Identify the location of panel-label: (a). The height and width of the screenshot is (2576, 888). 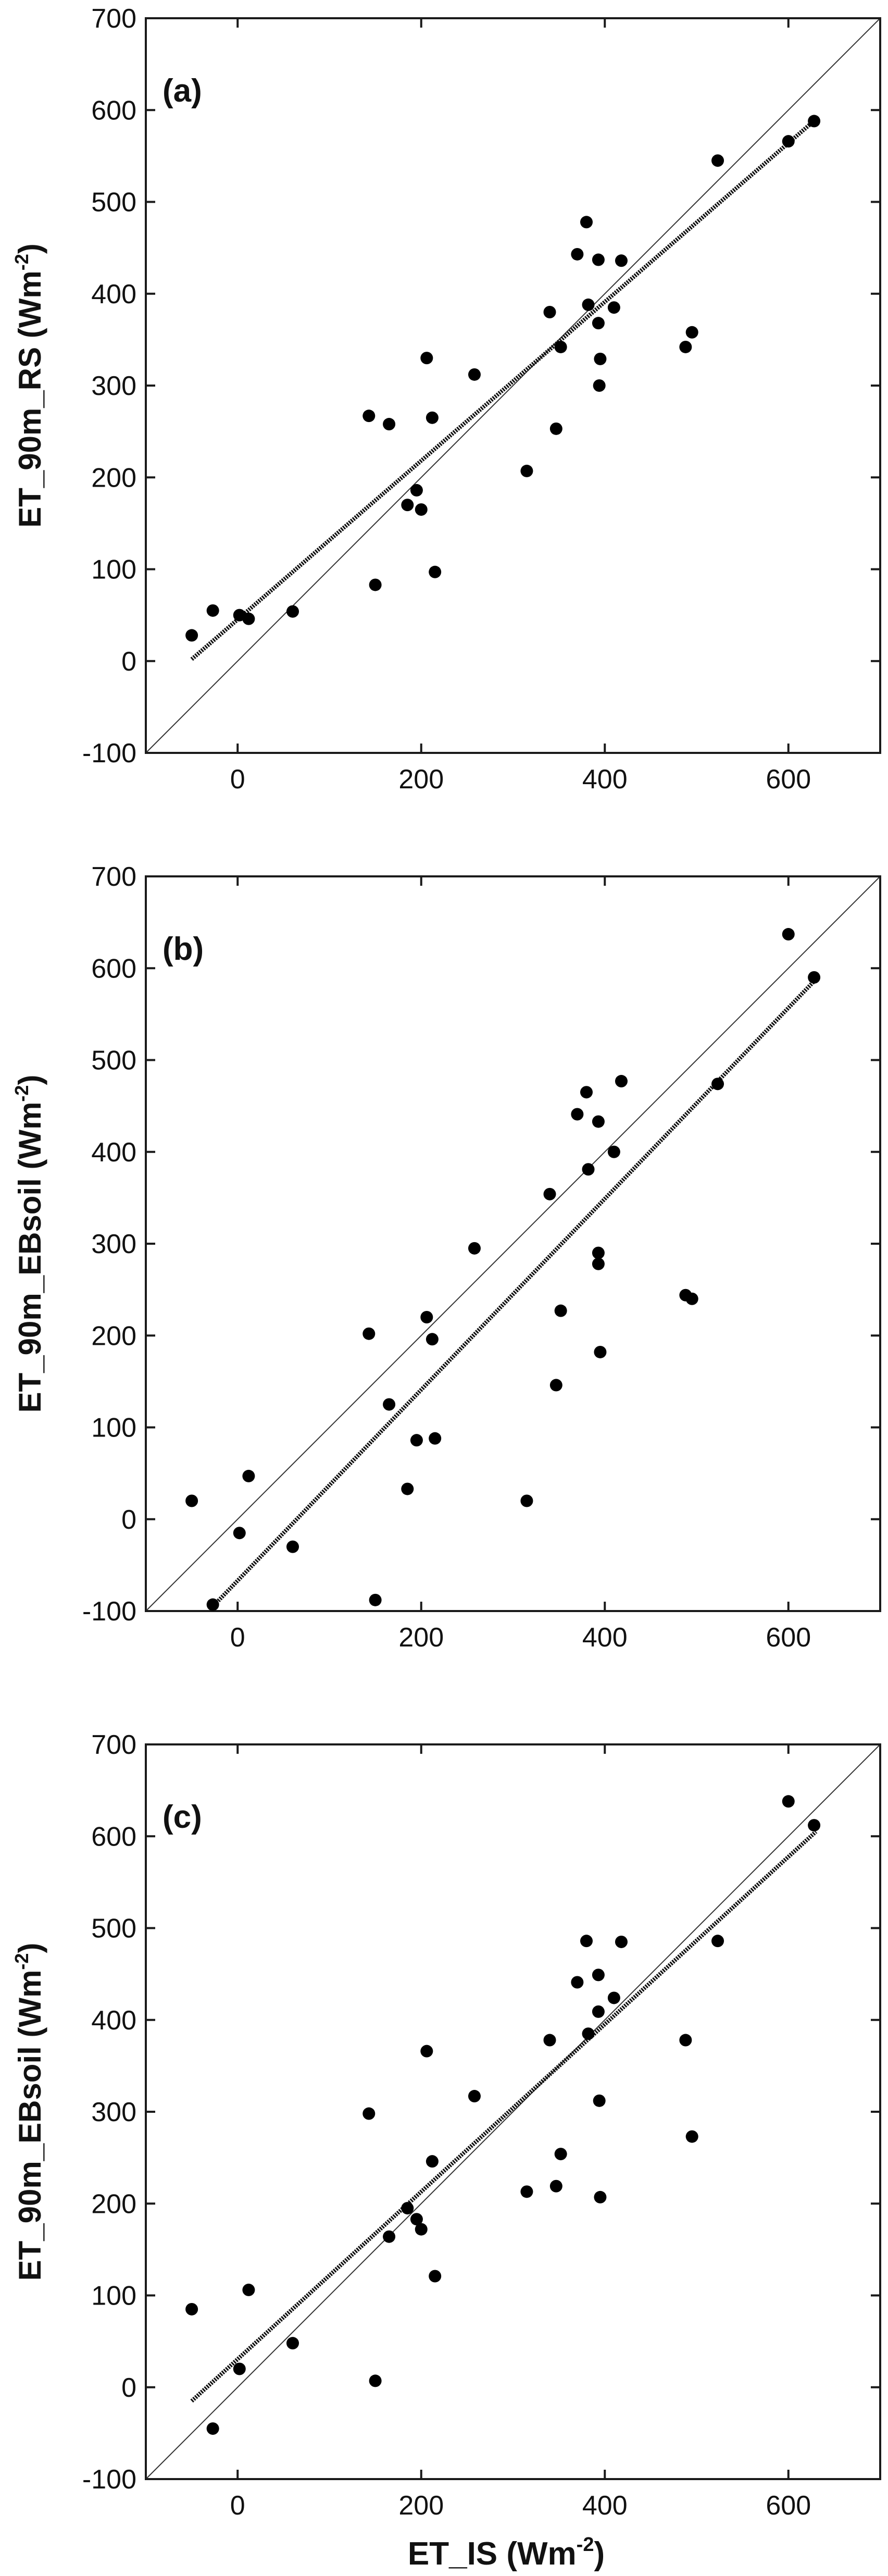
(182, 91).